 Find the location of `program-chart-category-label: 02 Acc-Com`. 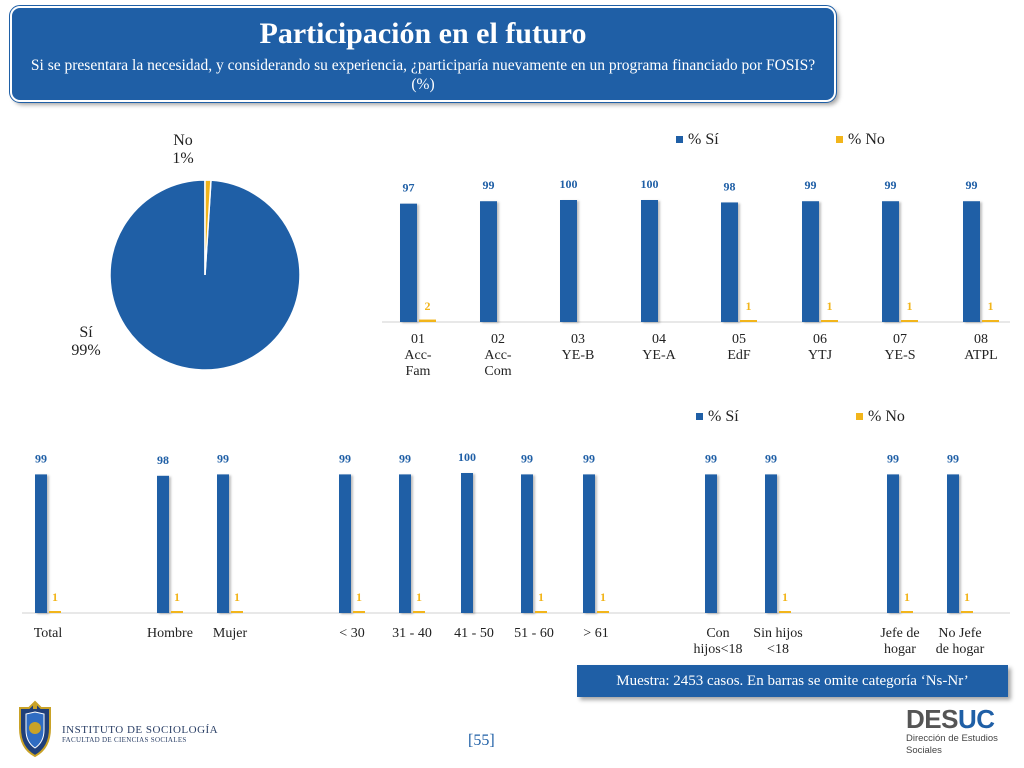

program-chart-category-label: 02 Acc-Com is located at coordinates (498, 355).